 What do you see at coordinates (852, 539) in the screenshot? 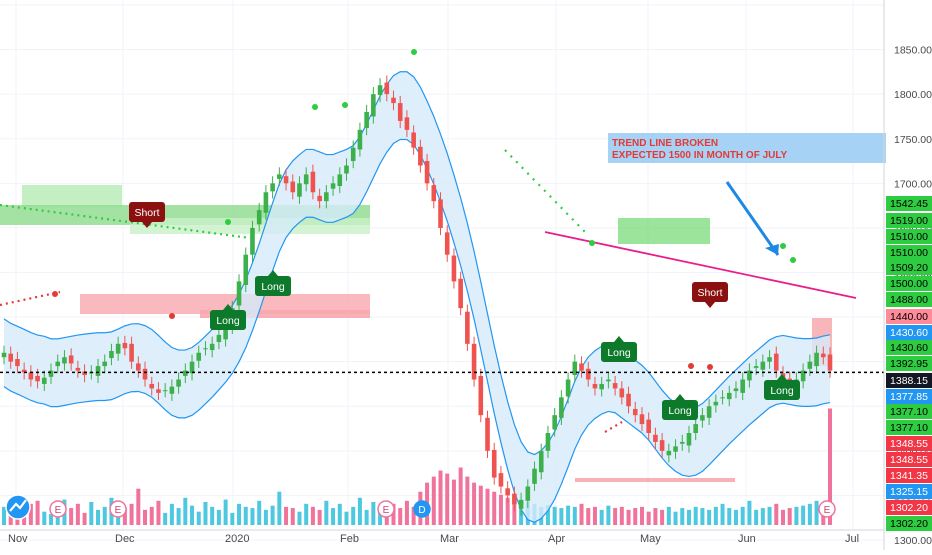
I see `x-tick-label: Jul` at bounding box center [852, 539].